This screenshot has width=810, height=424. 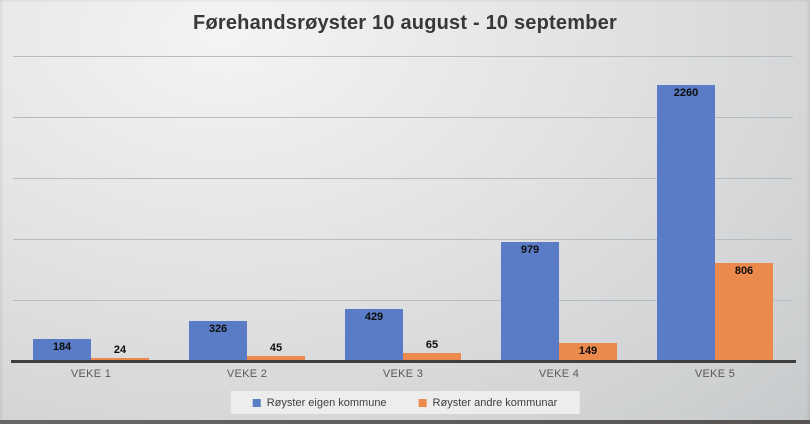 I want to click on x-axis-label-2: VEKE 2, so click(x=247, y=374).